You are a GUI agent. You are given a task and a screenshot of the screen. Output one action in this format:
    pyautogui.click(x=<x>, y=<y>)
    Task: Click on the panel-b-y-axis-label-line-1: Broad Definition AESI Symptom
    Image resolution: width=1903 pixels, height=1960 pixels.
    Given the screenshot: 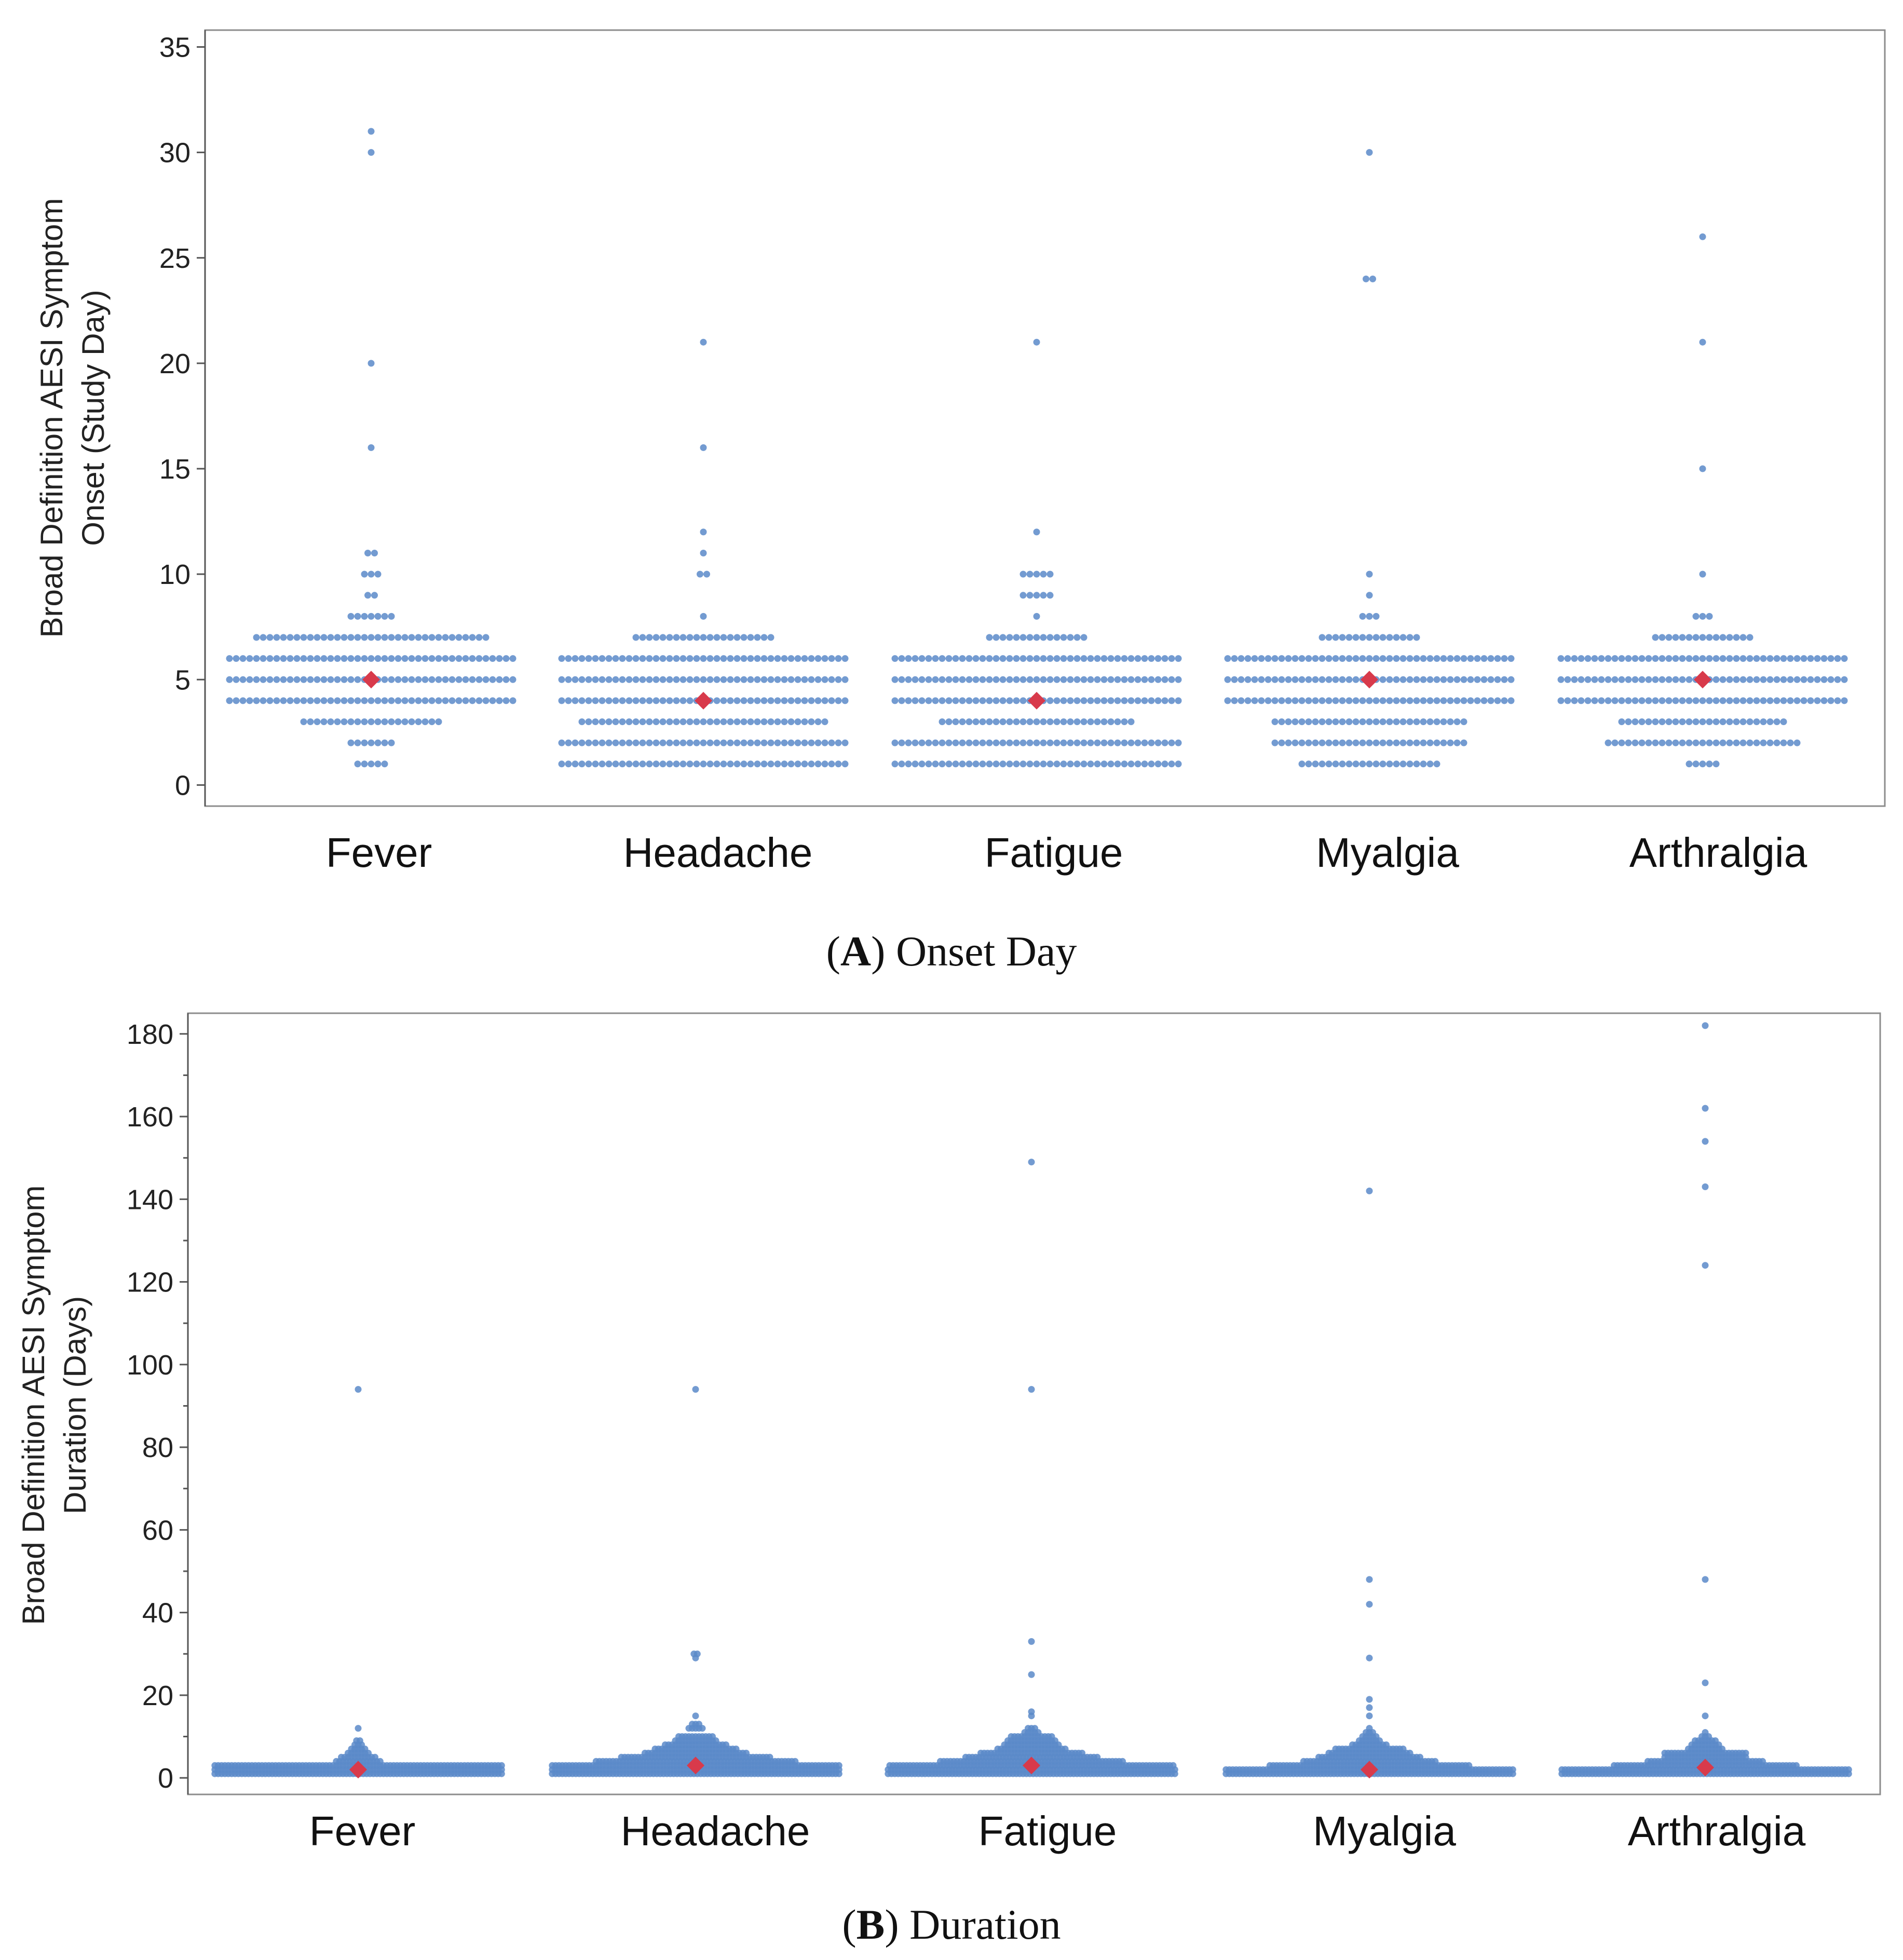 What is the action you would take?
    pyautogui.click(x=33, y=1405)
    